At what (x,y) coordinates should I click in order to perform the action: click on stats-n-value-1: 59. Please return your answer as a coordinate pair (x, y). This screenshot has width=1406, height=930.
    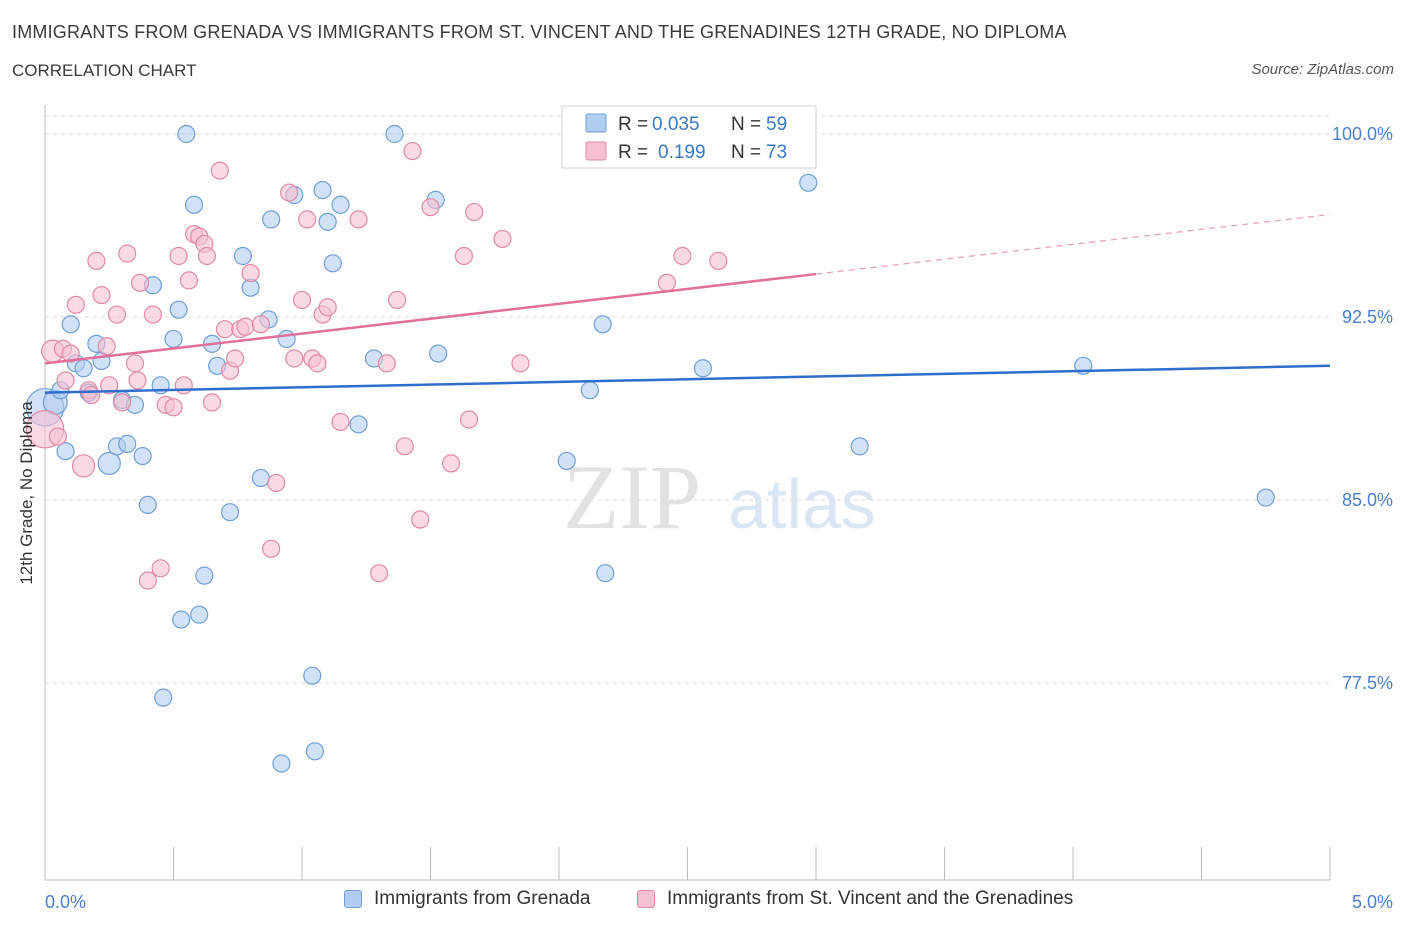
    Looking at the image, I should click on (776, 124).